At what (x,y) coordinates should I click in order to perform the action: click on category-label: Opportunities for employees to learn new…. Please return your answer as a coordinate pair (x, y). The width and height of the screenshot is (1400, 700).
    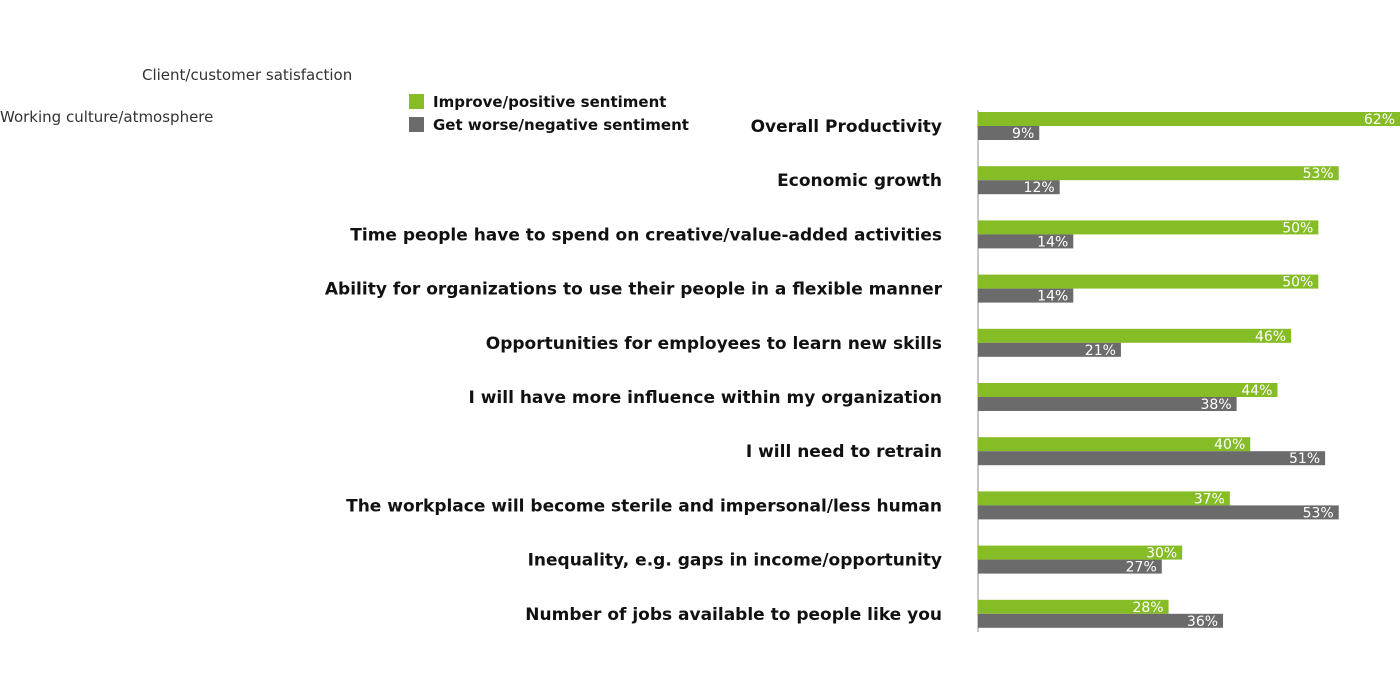
    Looking at the image, I should click on (714, 344).